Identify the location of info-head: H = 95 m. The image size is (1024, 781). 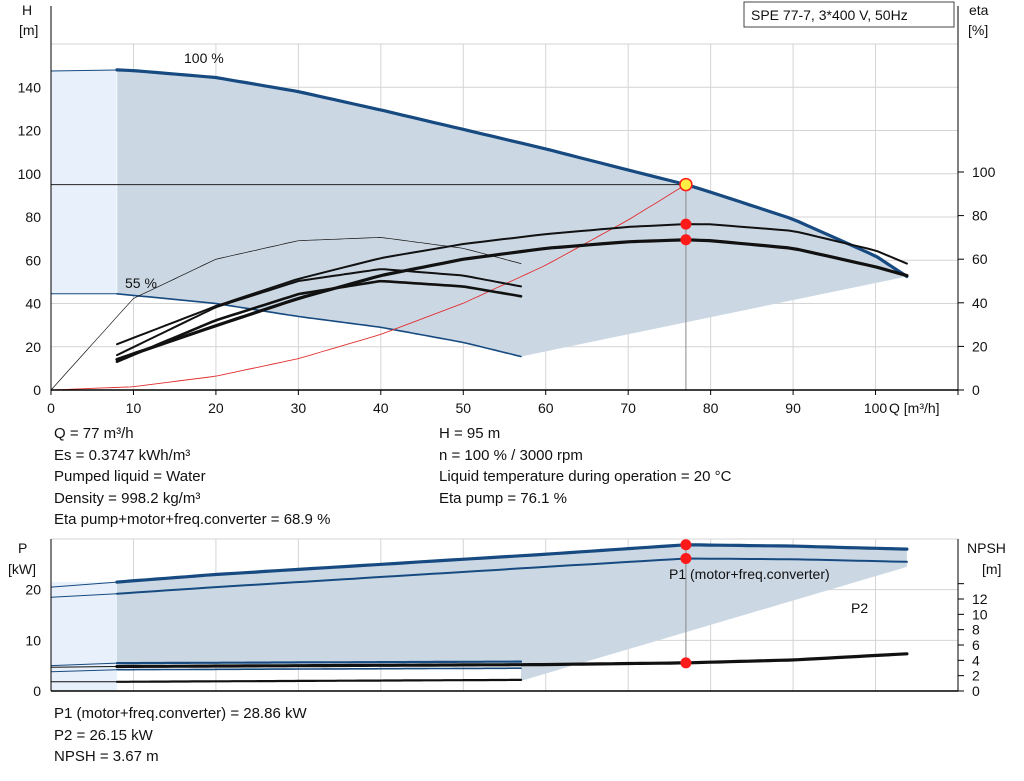
(470, 433).